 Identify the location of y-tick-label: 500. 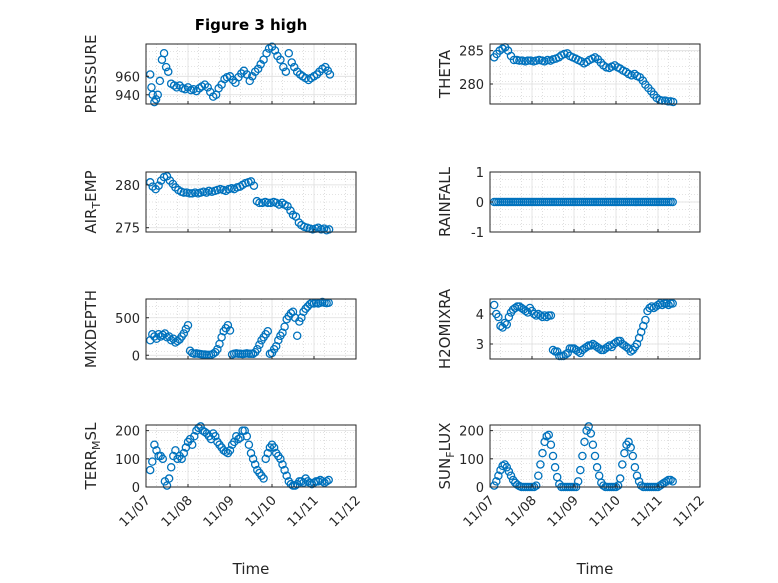
(127, 319).